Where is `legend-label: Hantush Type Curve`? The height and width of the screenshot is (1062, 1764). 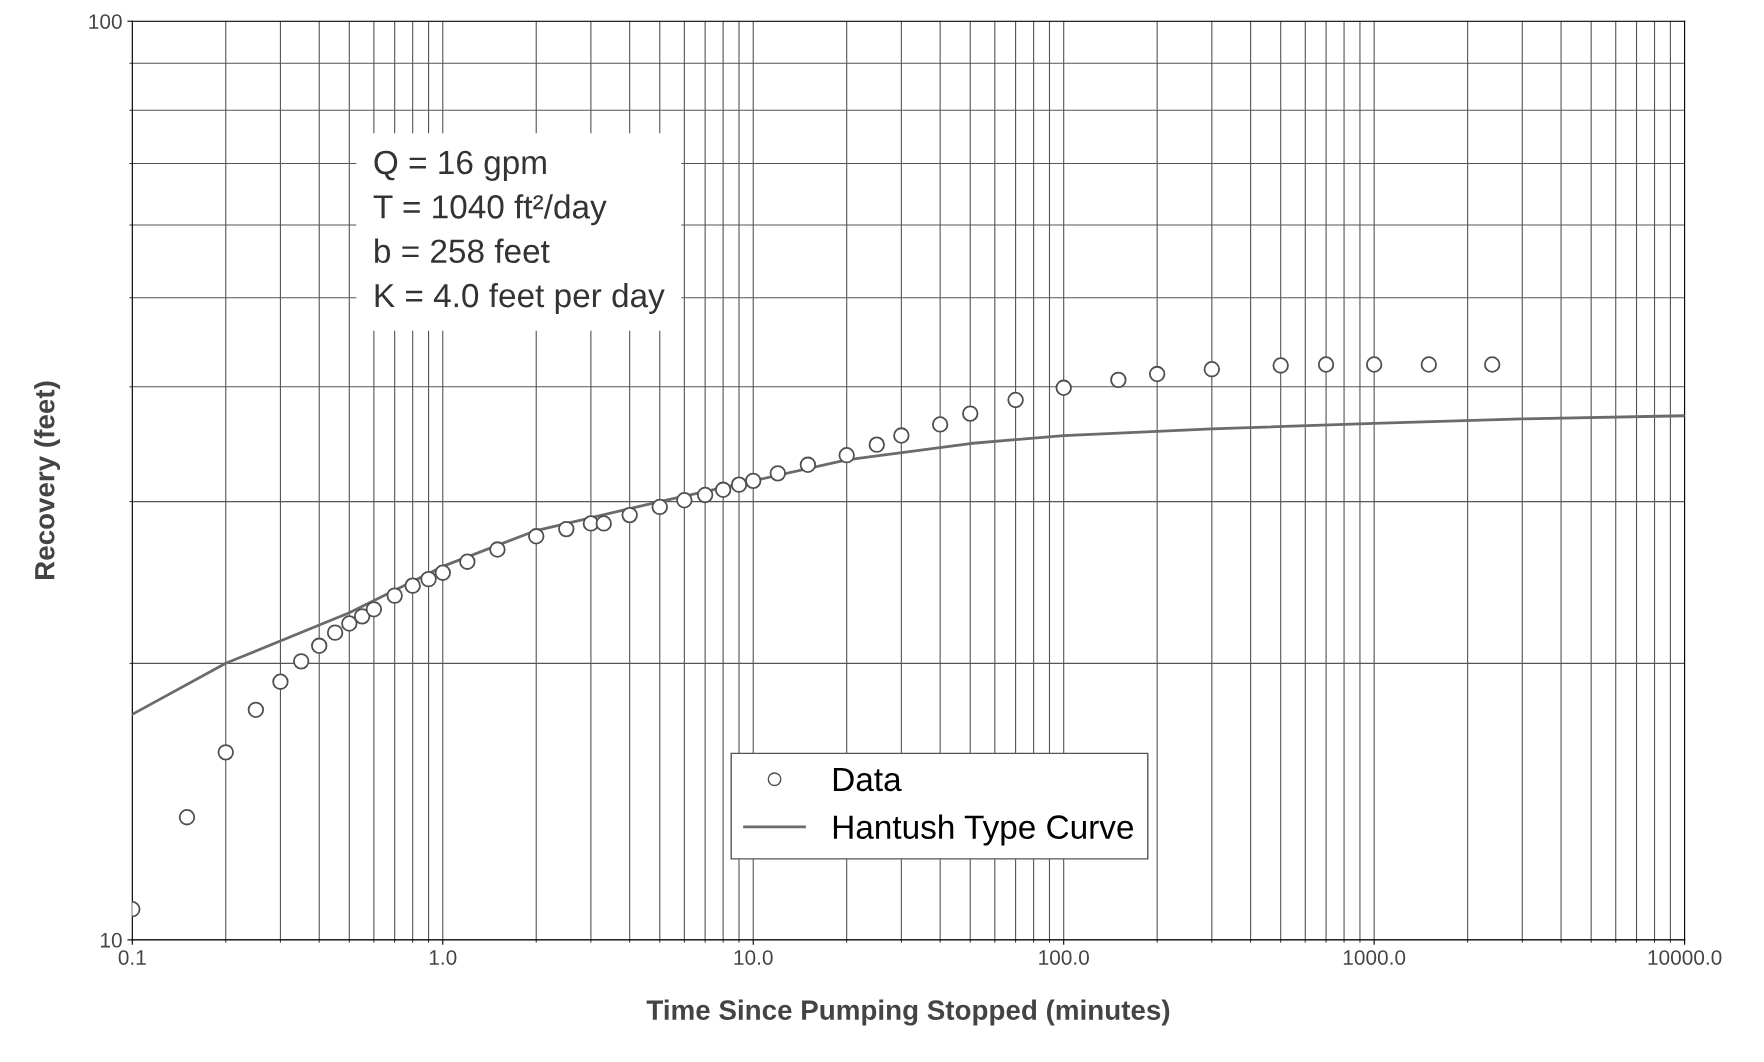
legend-label: Hantush Type Curve is located at coordinates (983, 830).